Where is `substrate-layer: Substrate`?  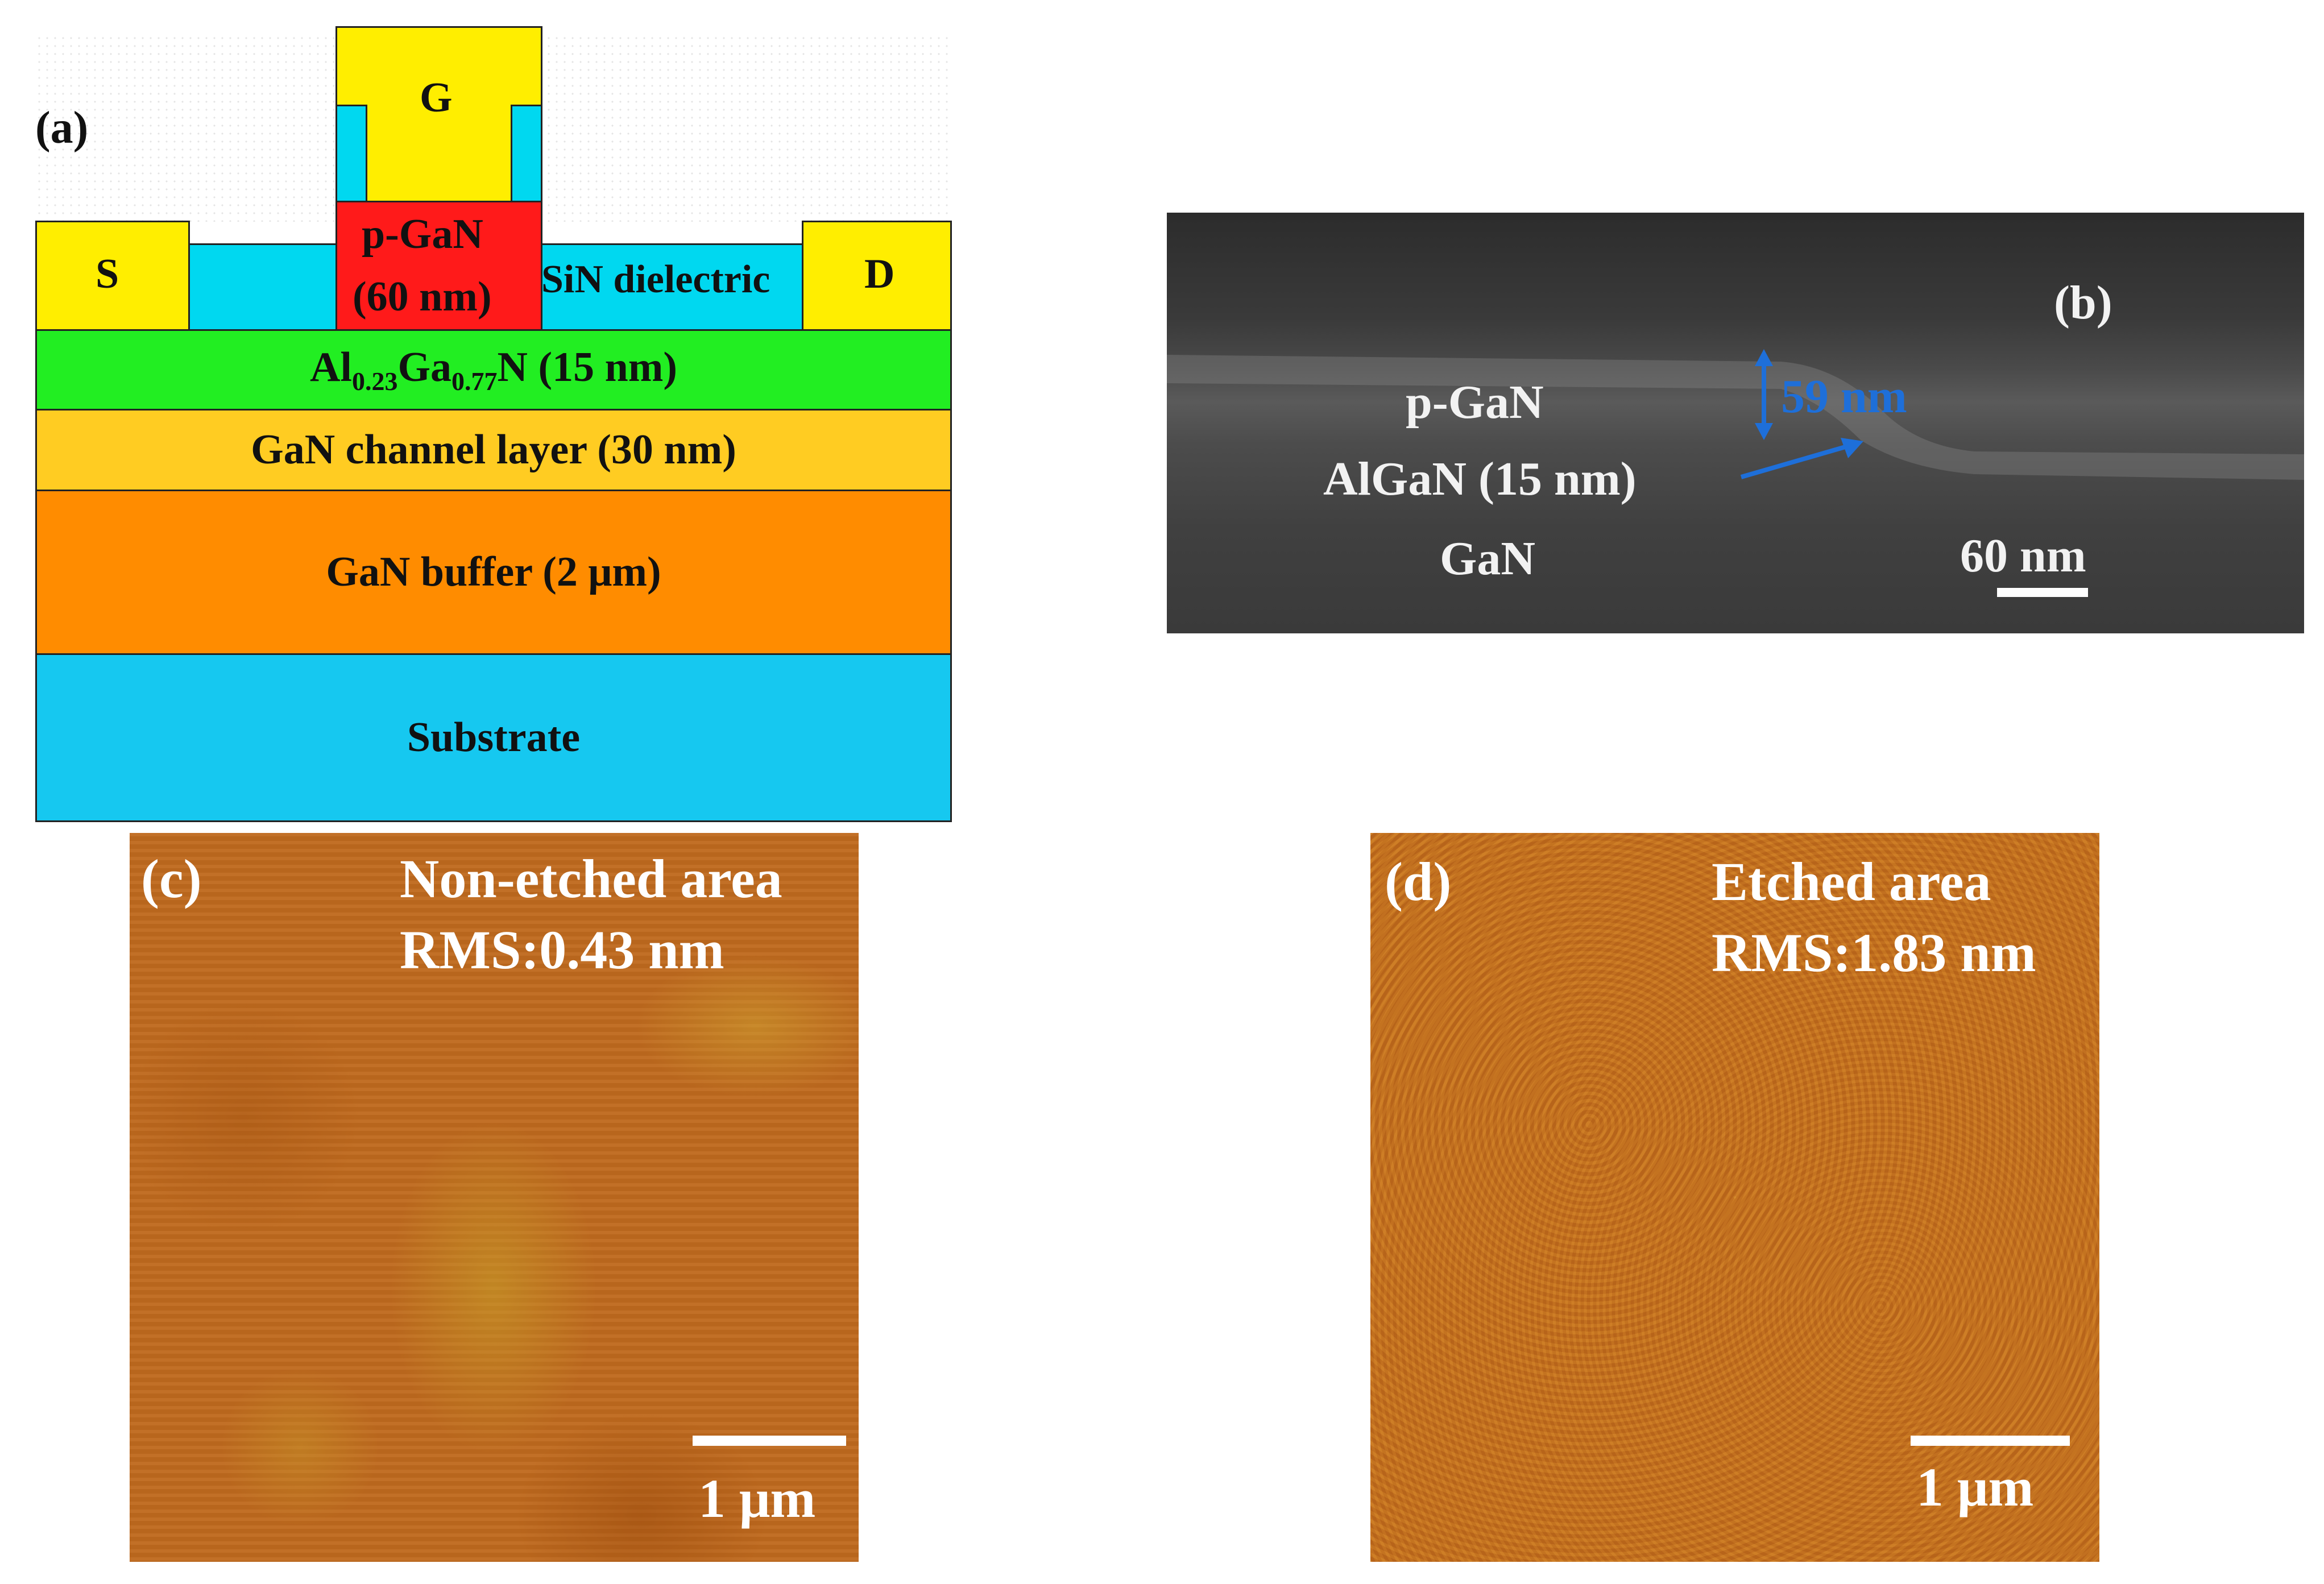
substrate-layer: Substrate is located at coordinates (493, 738).